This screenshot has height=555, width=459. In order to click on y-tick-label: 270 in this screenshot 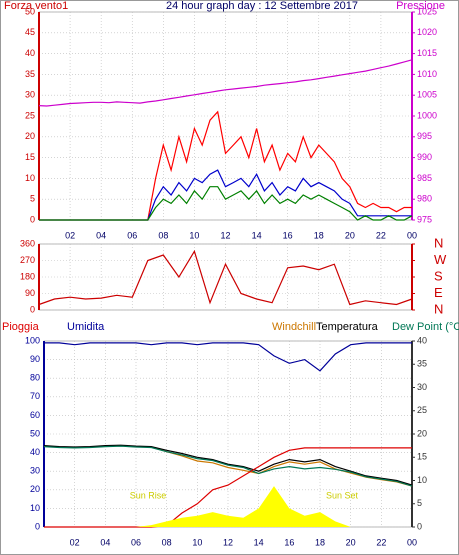, I will do `click(27, 260)`.